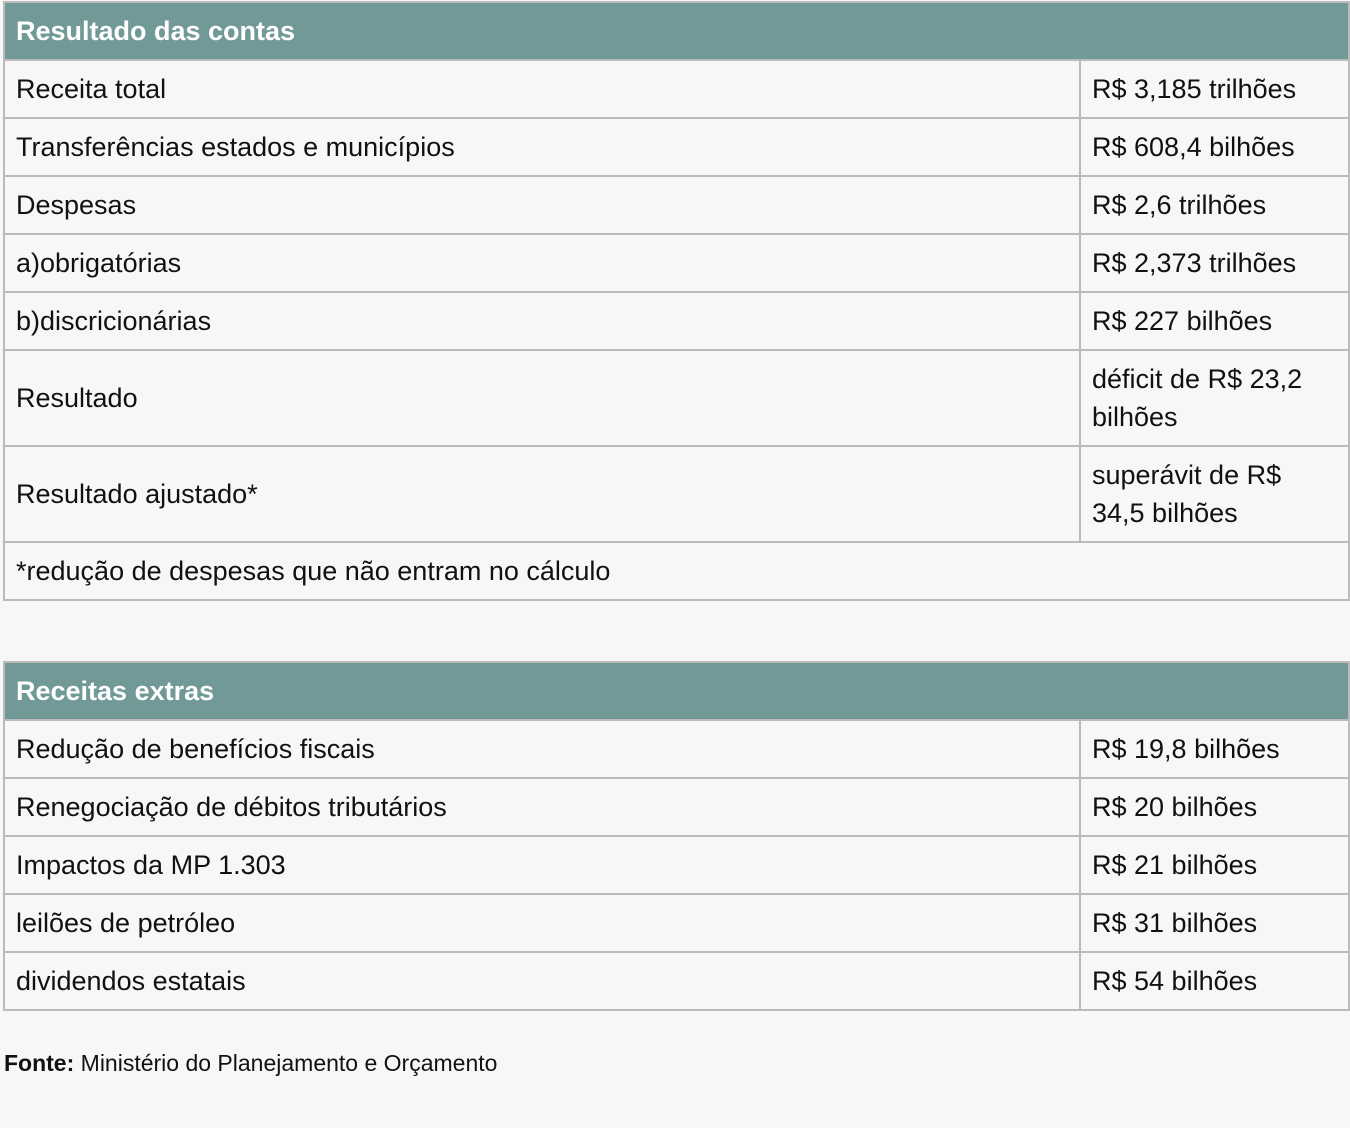 This screenshot has width=1350, height=1128. I want to click on row-value: R$ 3,185 trilhões, so click(1214, 89).